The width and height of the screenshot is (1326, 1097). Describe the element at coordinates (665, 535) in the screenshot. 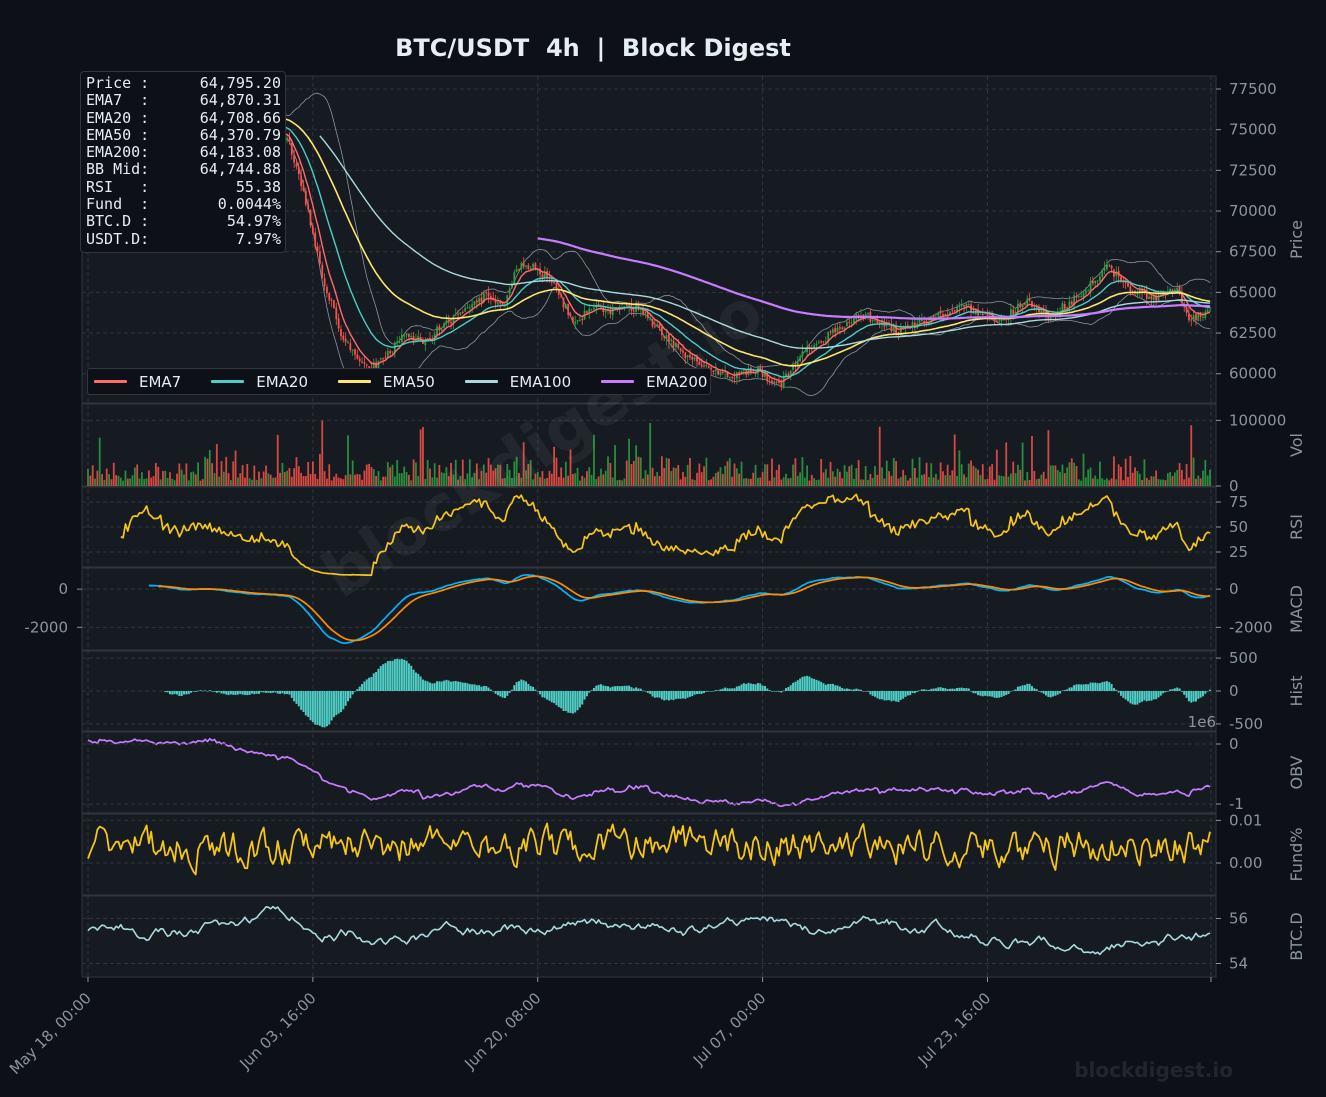

I see `rsi-line` at that location.